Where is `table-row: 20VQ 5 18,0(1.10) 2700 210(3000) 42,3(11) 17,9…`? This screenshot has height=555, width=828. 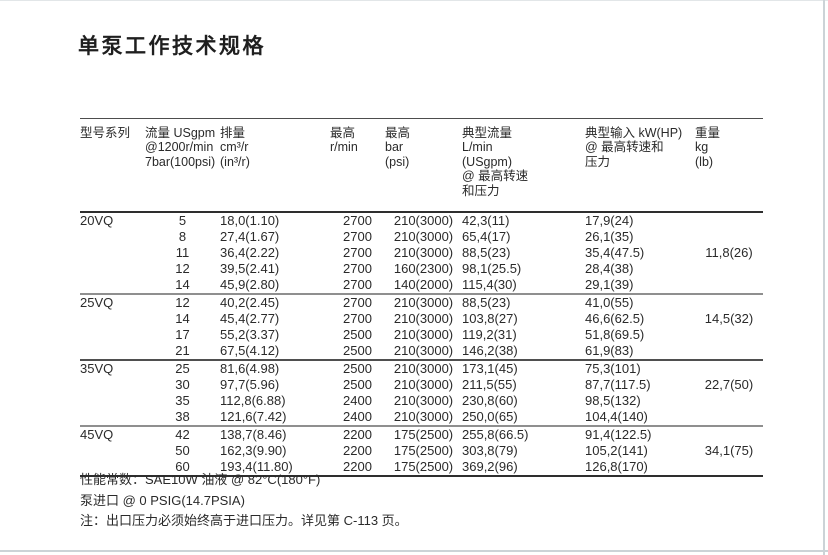 table-row: 20VQ 5 18,0(1.10) 2700 210(3000) 42,3(11) 17,9… is located at coordinates (421, 236).